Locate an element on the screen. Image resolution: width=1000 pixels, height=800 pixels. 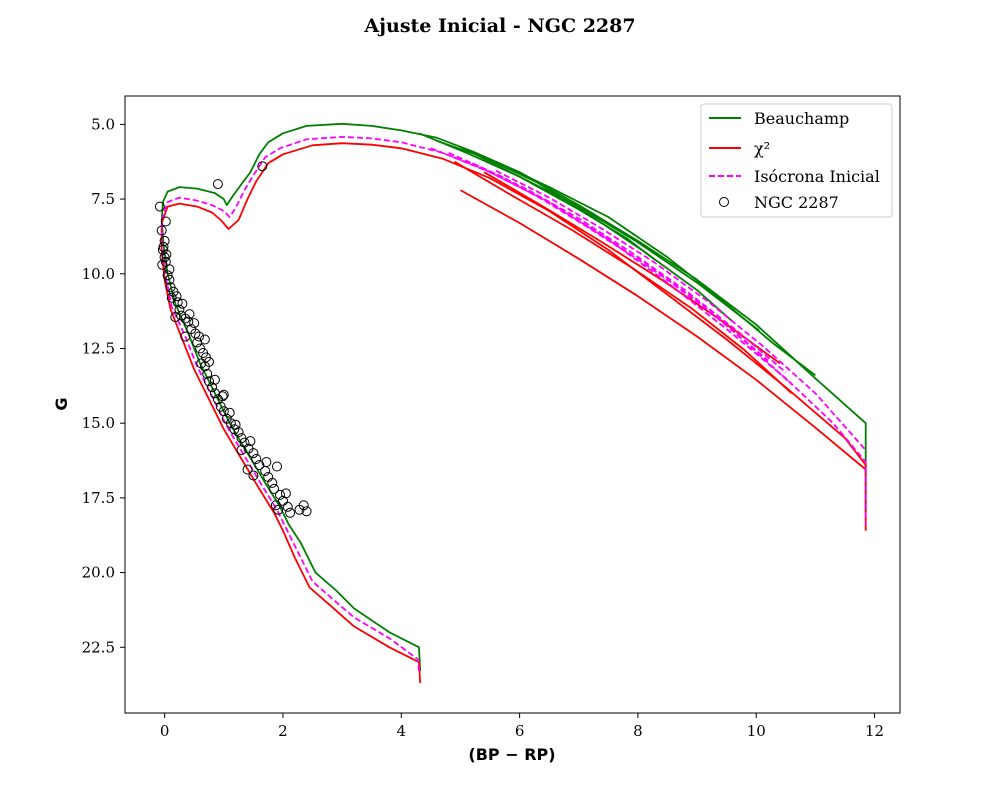
chart-title: Ajuste Inicial - NGC 2287 is located at coordinates (499, 26).